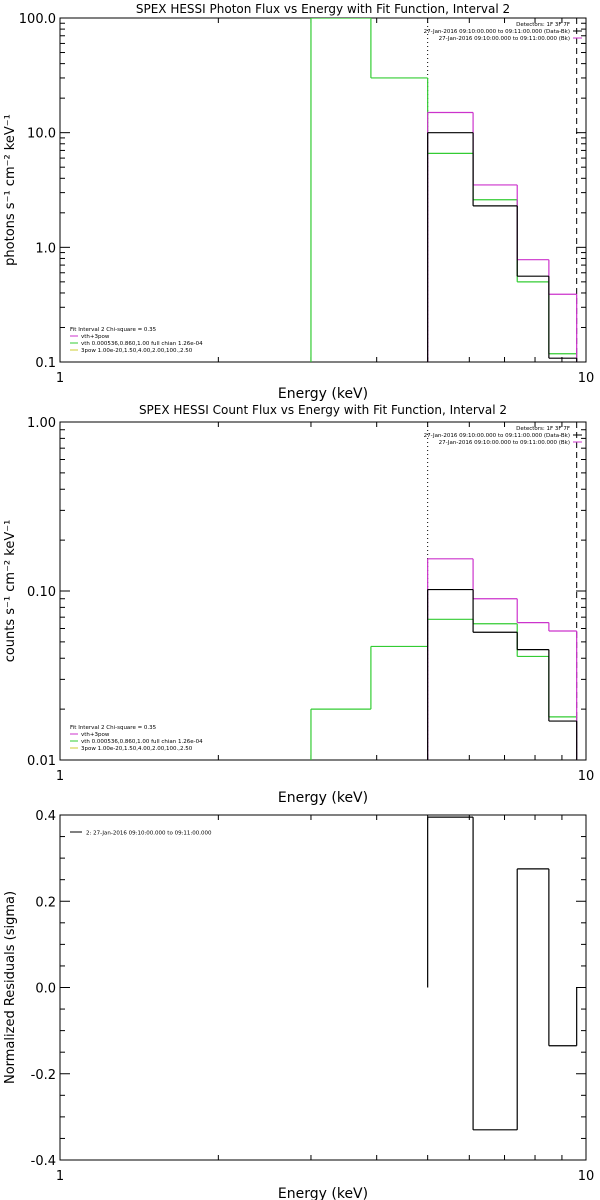  What do you see at coordinates (45, 902) in the screenshot?
I see `y-tick-label: 0.2` at bounding box center [45, 902].